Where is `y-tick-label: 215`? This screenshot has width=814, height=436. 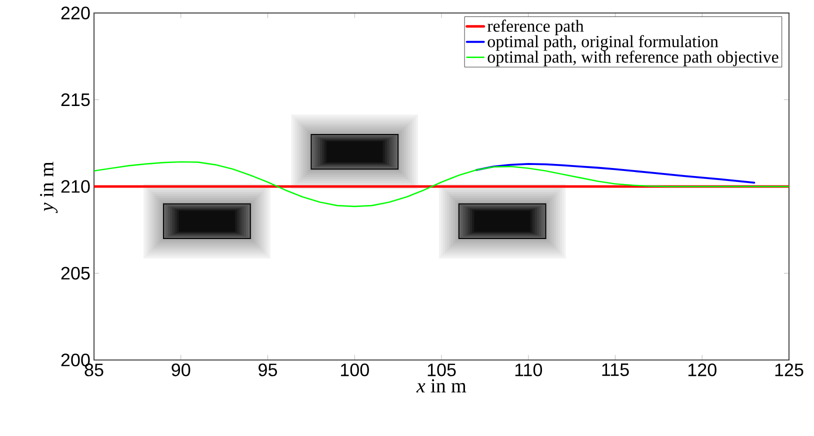
y-tick-label: 215 is located at coordinates (75, 99).